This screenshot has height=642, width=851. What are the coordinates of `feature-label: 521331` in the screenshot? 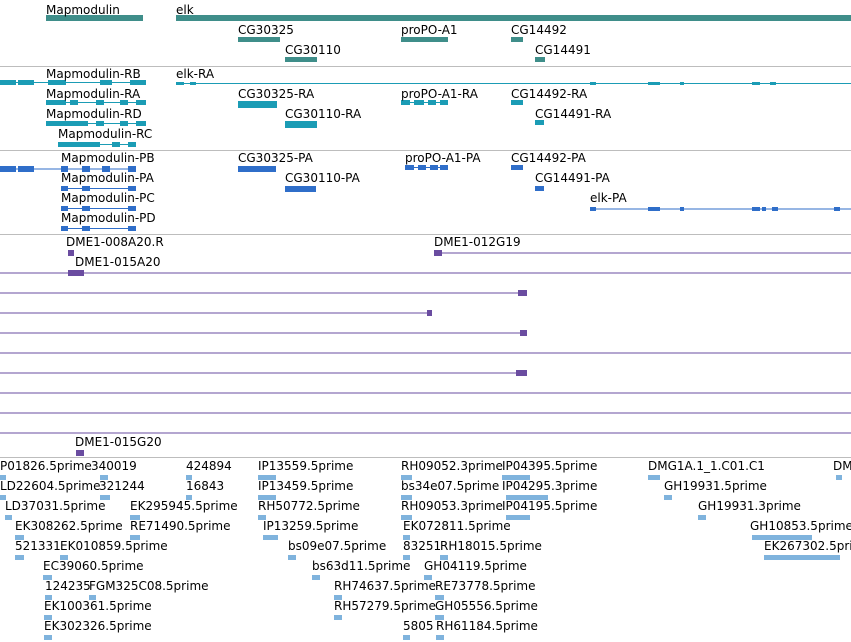 It's located at (38, 546).